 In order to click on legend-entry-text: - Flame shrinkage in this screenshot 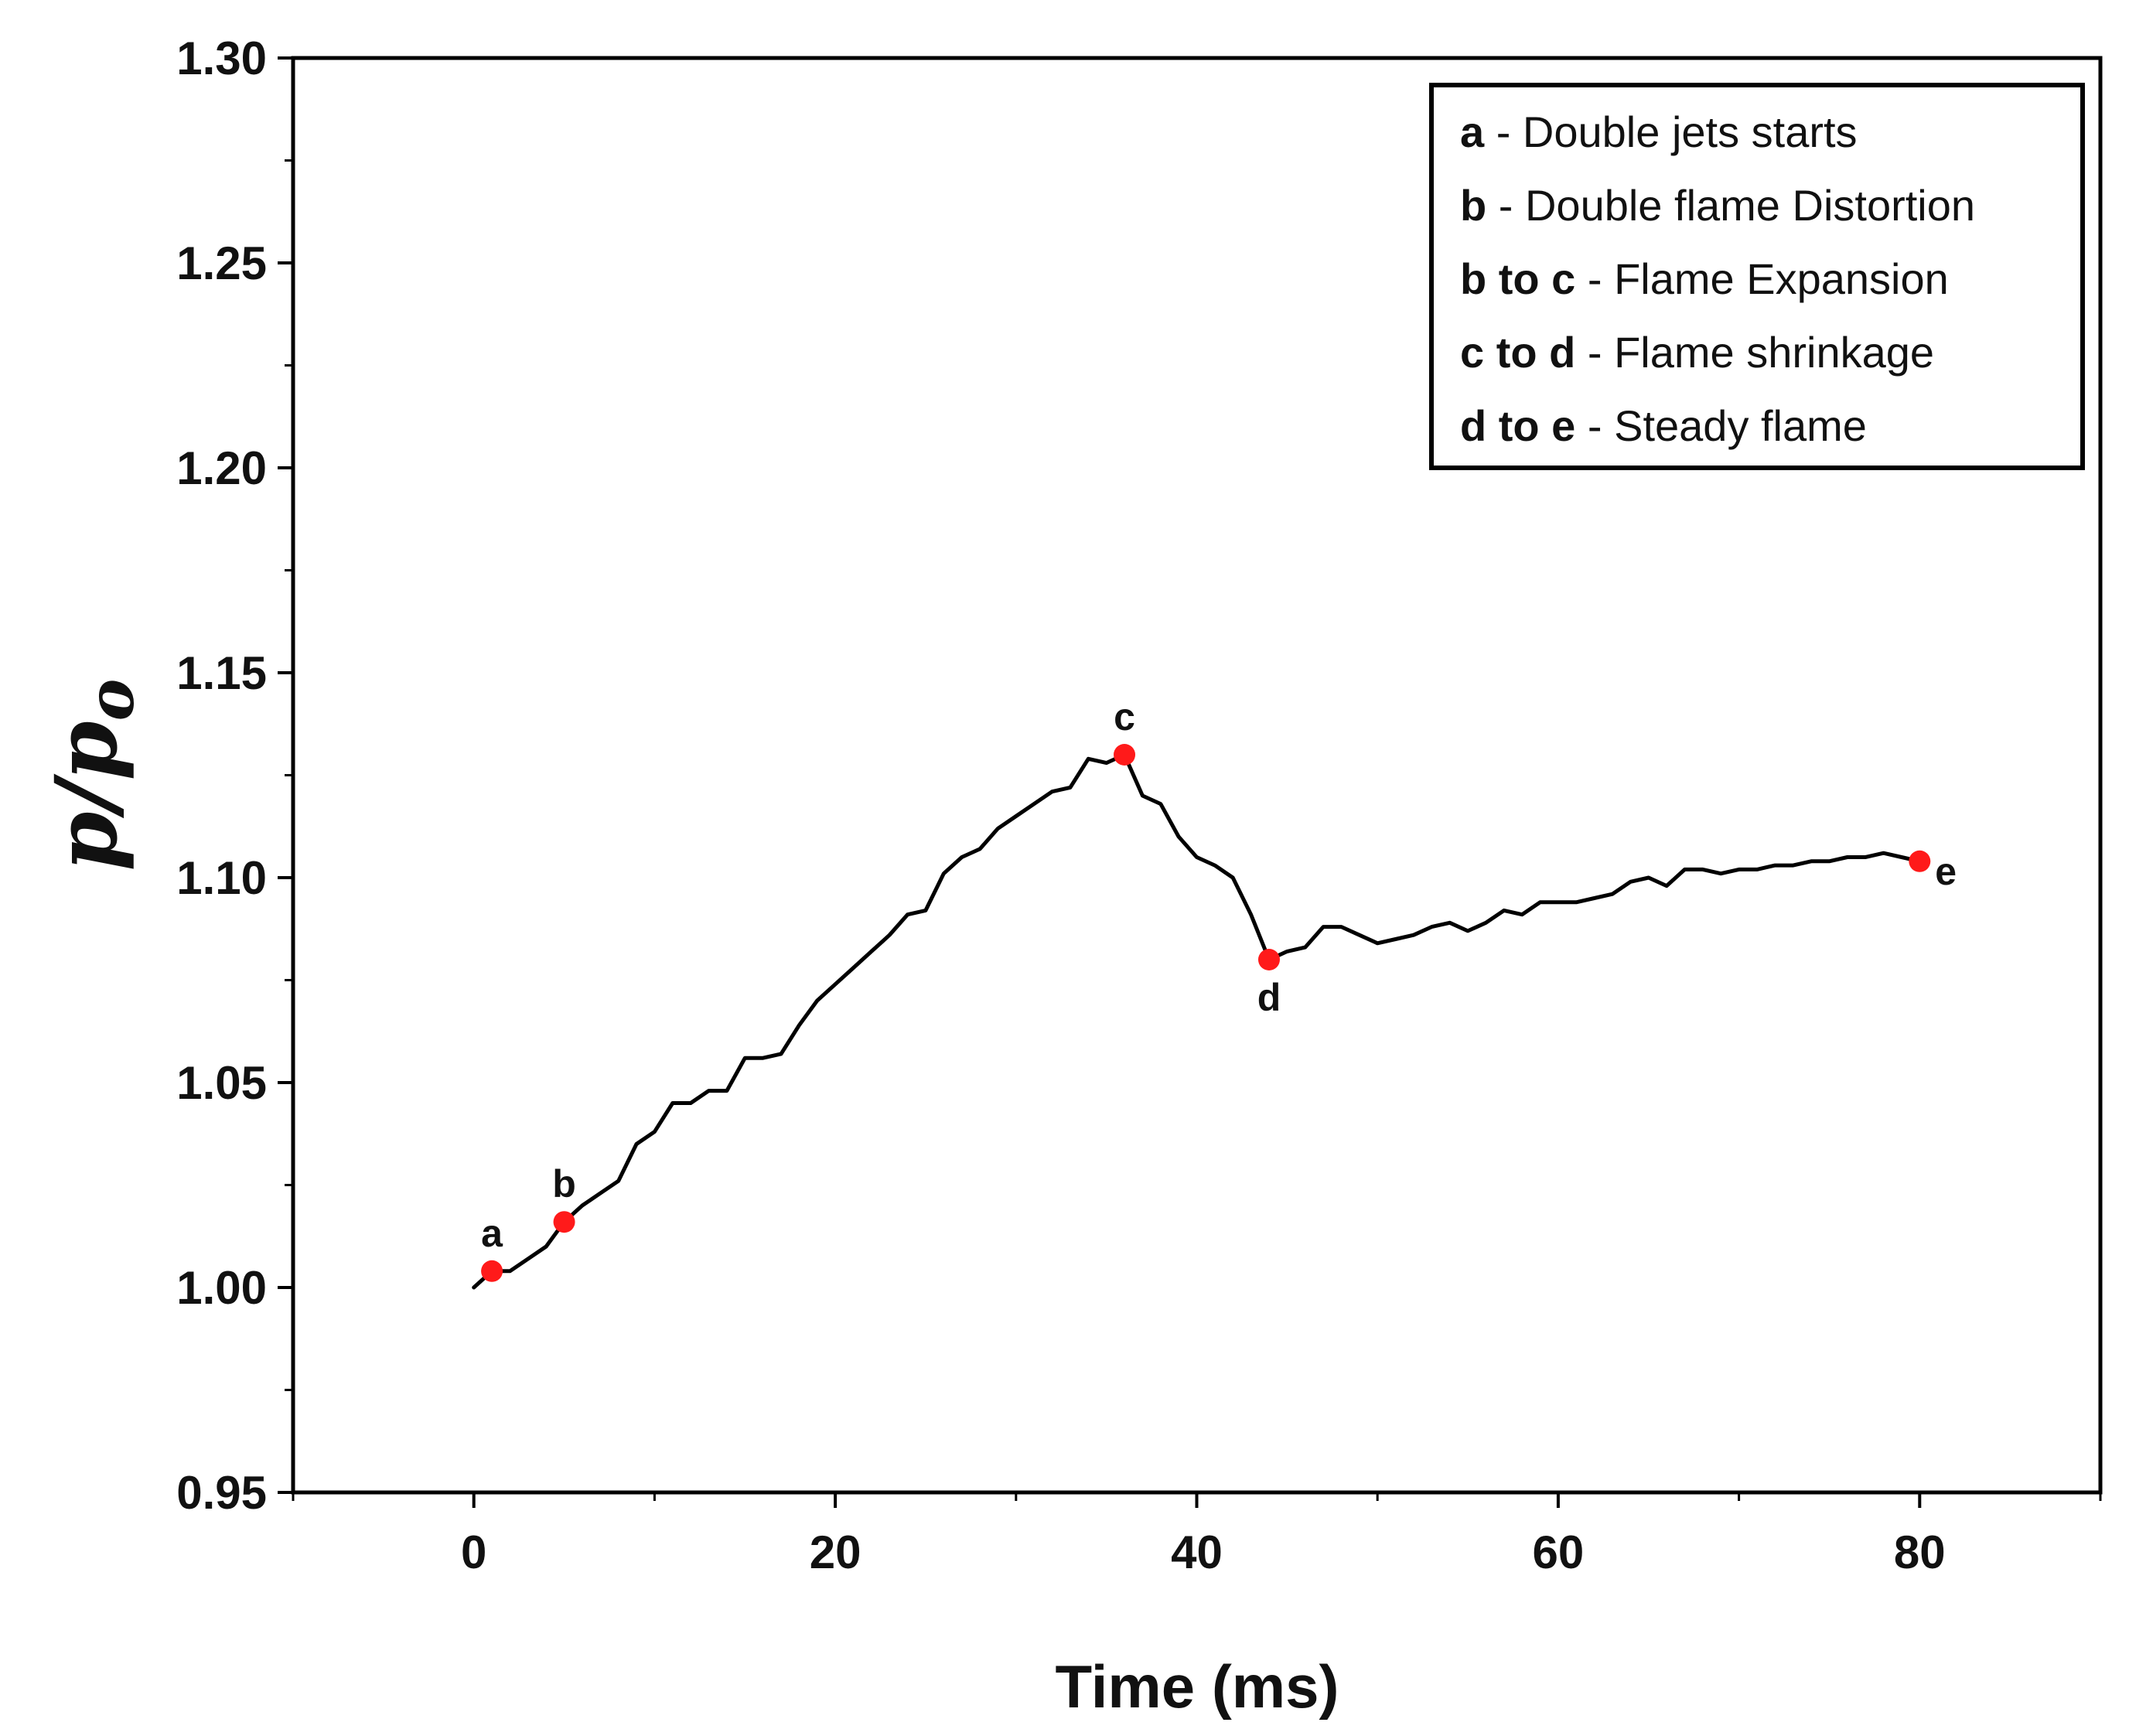, I will do `click(1754, 352)`.